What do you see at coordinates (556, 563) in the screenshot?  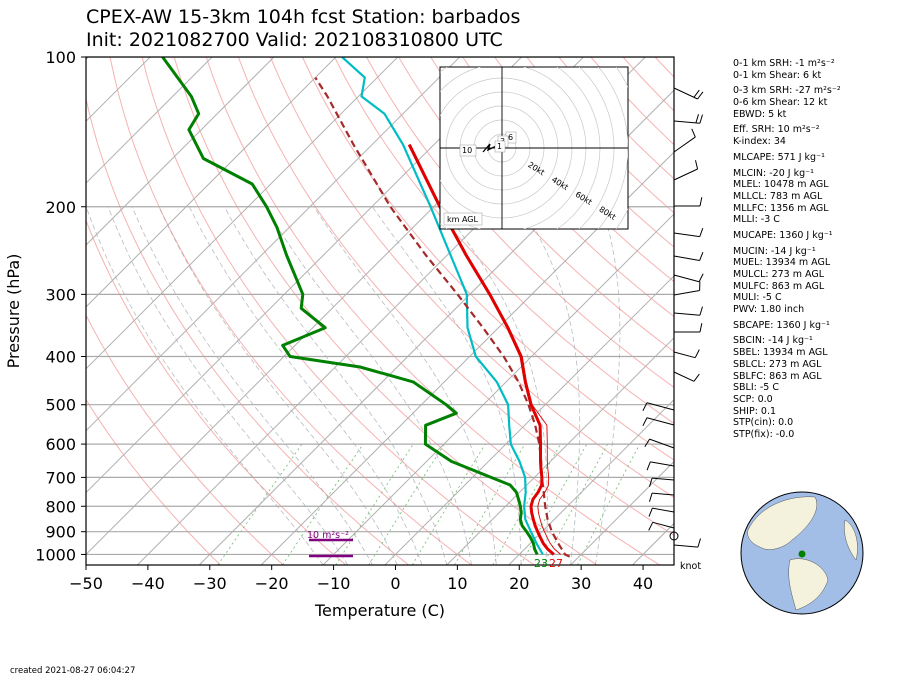 I see `surface-temperature-label: 27` at bounding box center [556, 563].